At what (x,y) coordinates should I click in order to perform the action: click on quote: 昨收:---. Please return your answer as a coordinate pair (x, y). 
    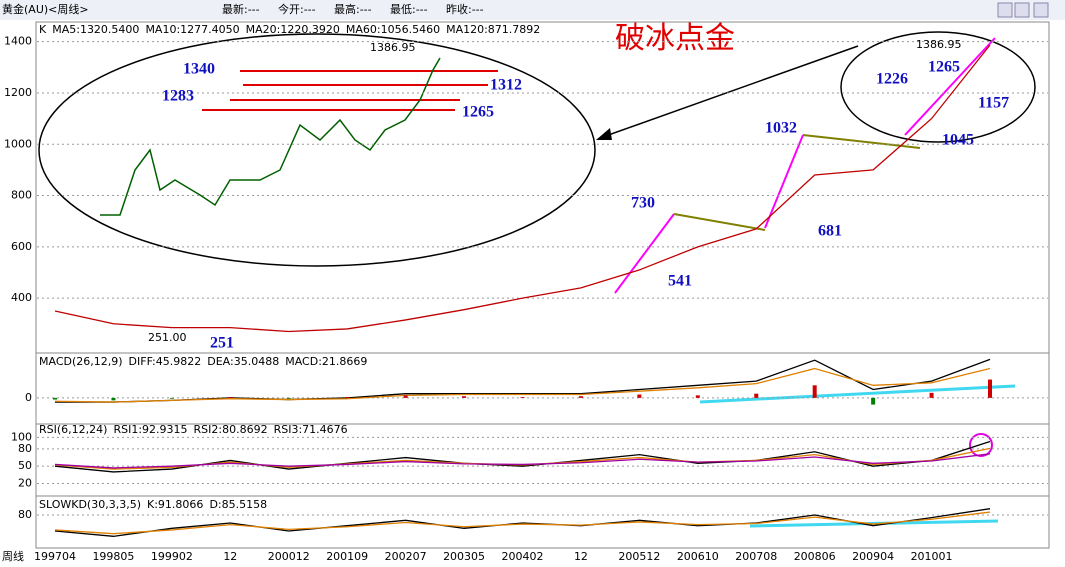
    Looking at the image, I should click on (465, 9).